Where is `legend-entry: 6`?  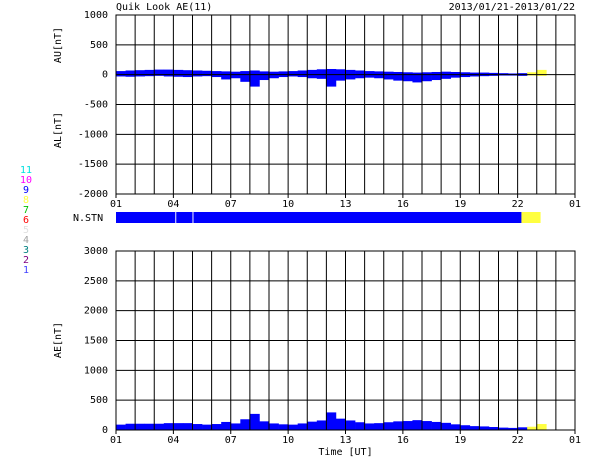 legend-entry: 6 is located at coordinates (26, 220).